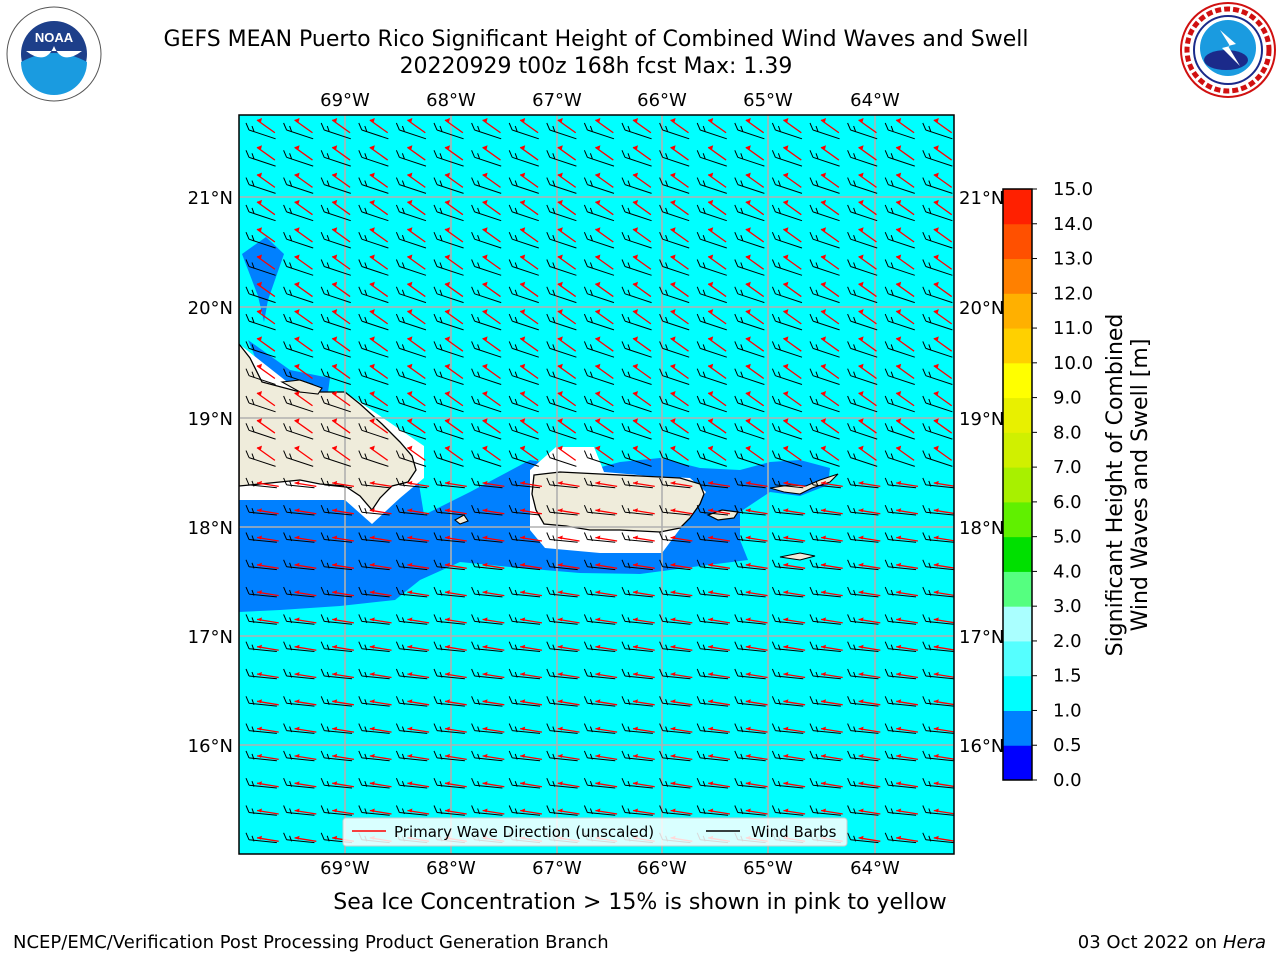 The width and height of the screenshot is (1280, 960). I want to click on svg-text: NOAA, so click(54, 37).